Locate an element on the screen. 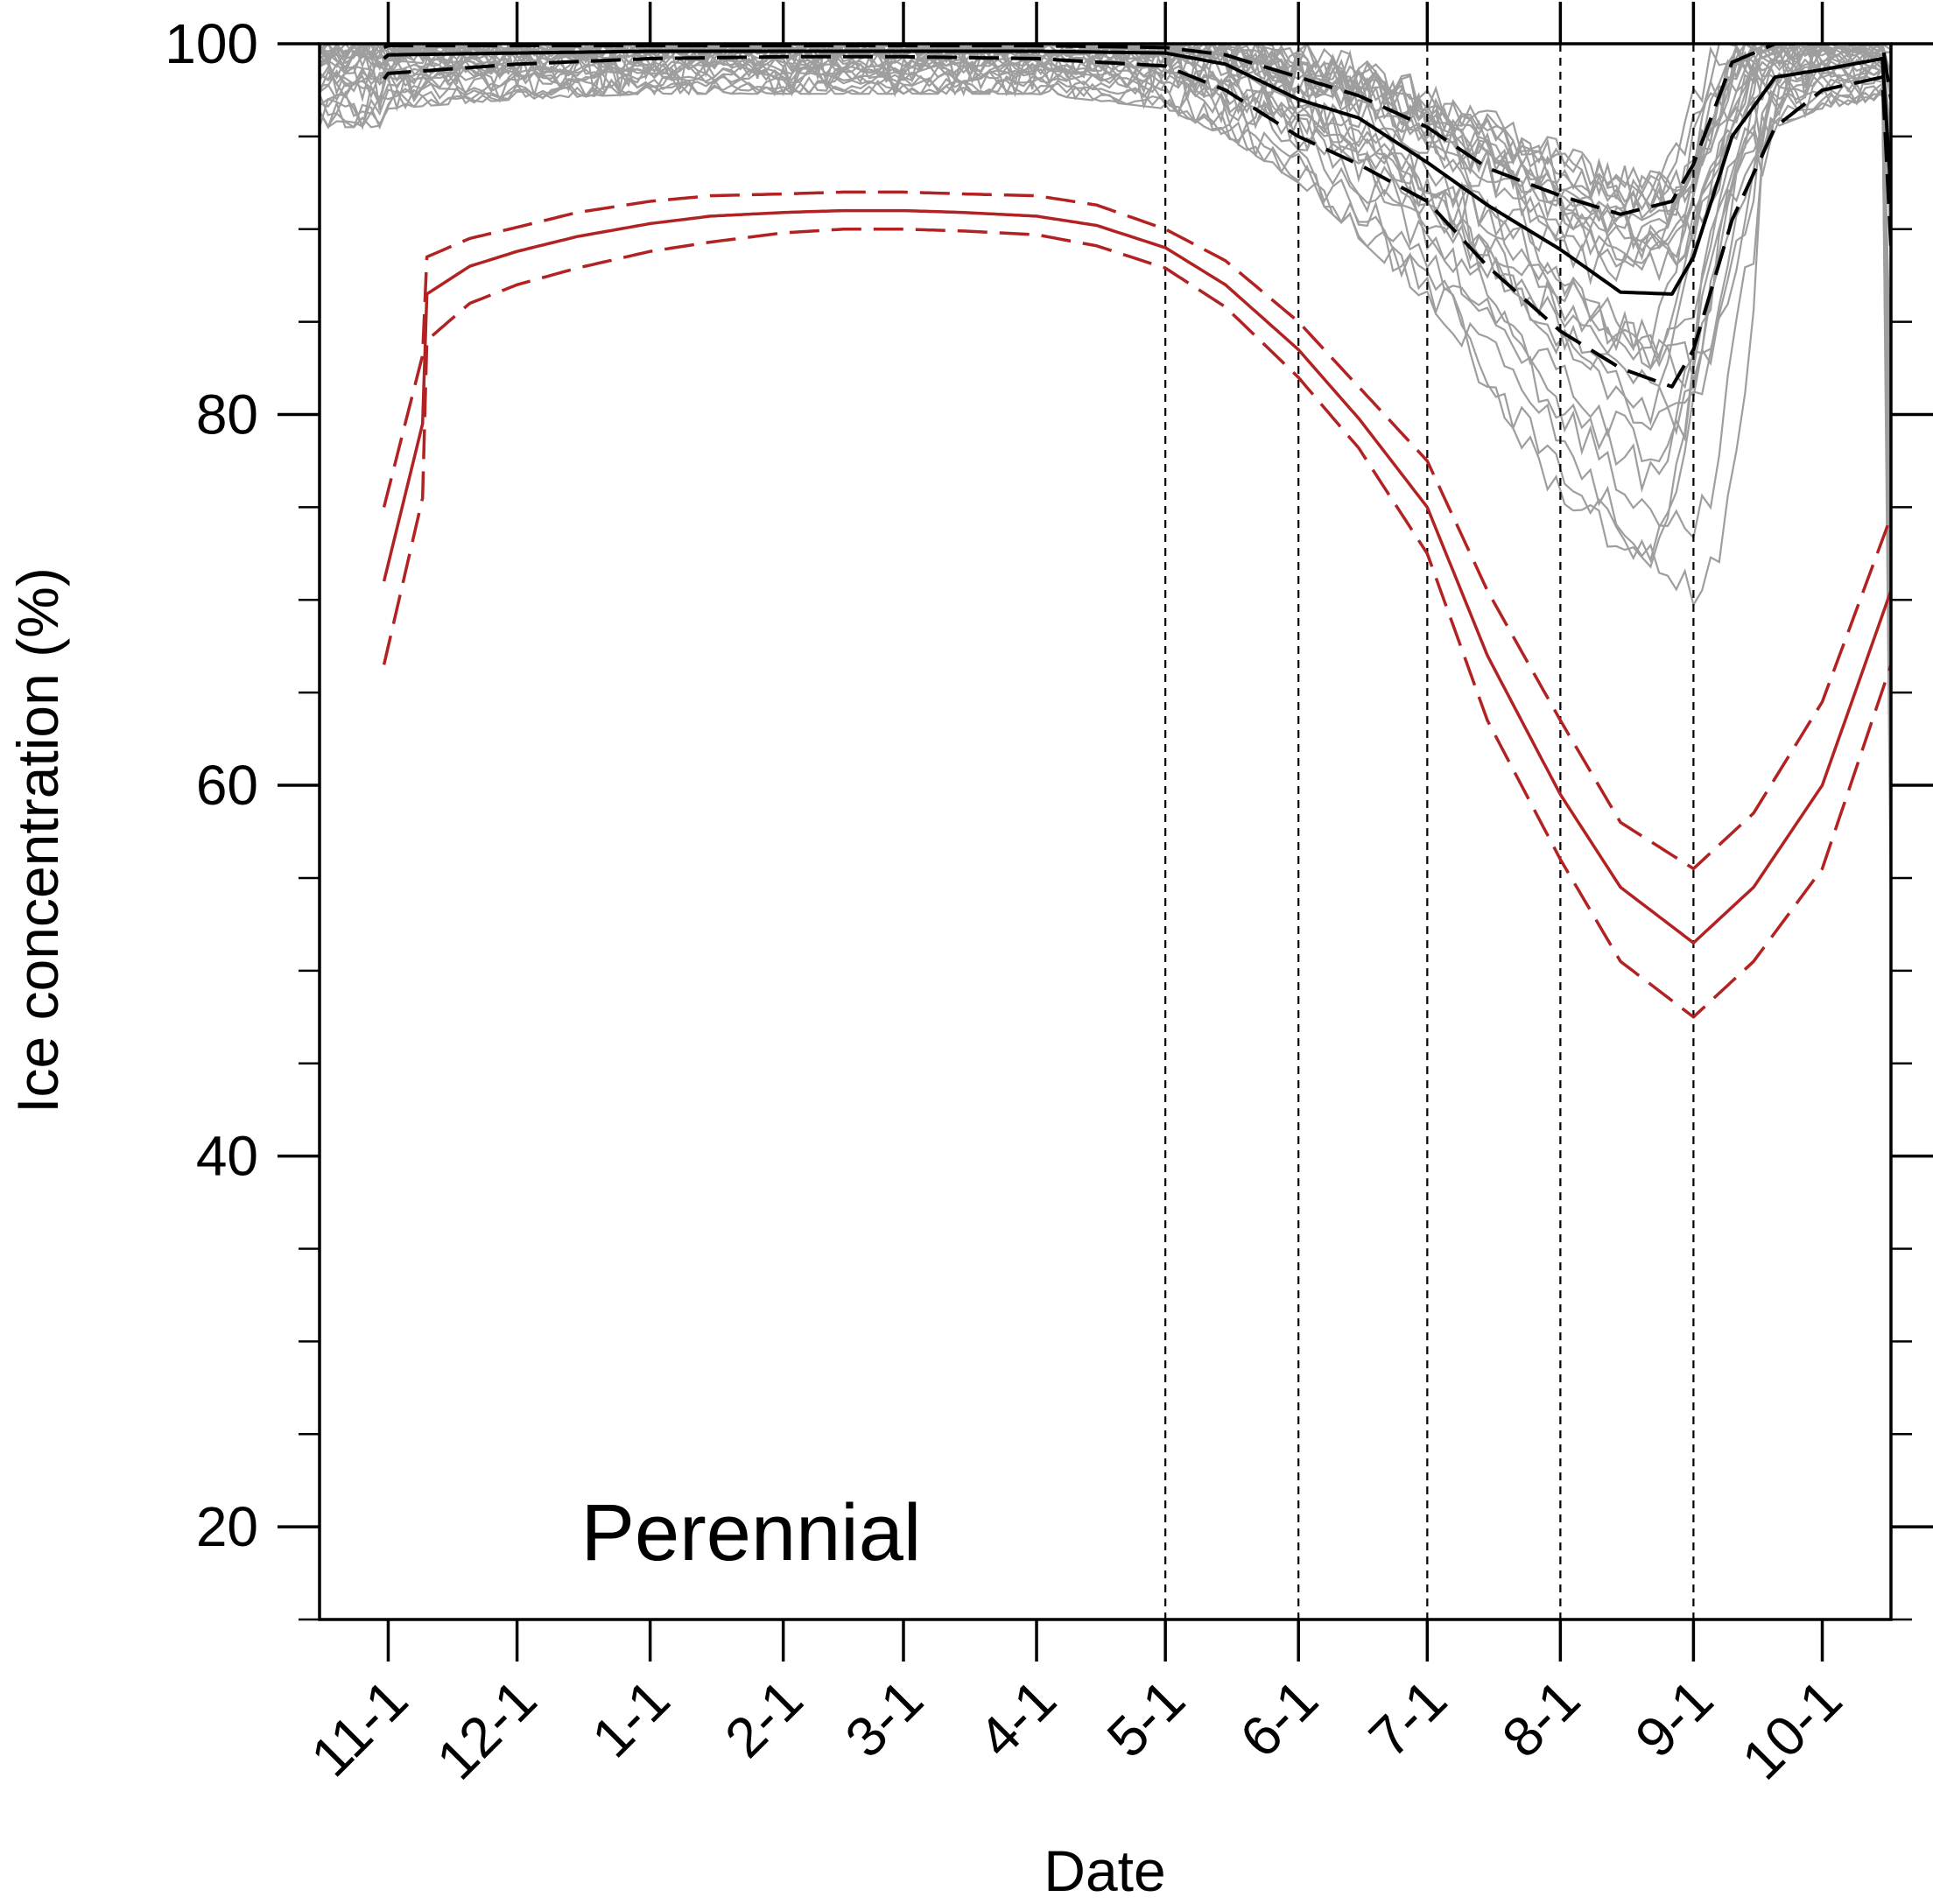 The image size is (1940, 1904). y-tick-label: 60 is located at coordinates (227, 785).